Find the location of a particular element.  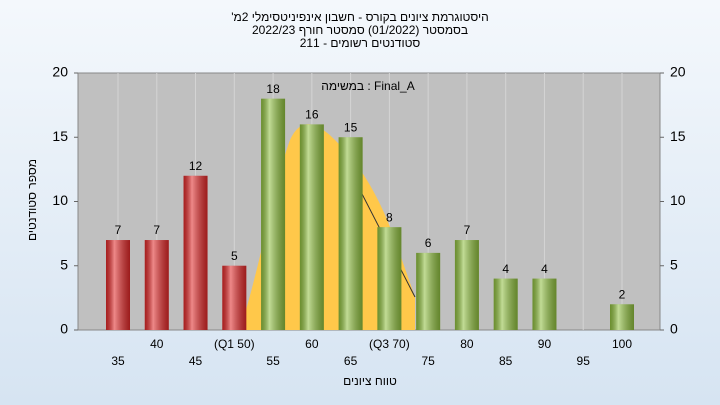

x-tick-label: 80 is located at coordinates (467, 344).